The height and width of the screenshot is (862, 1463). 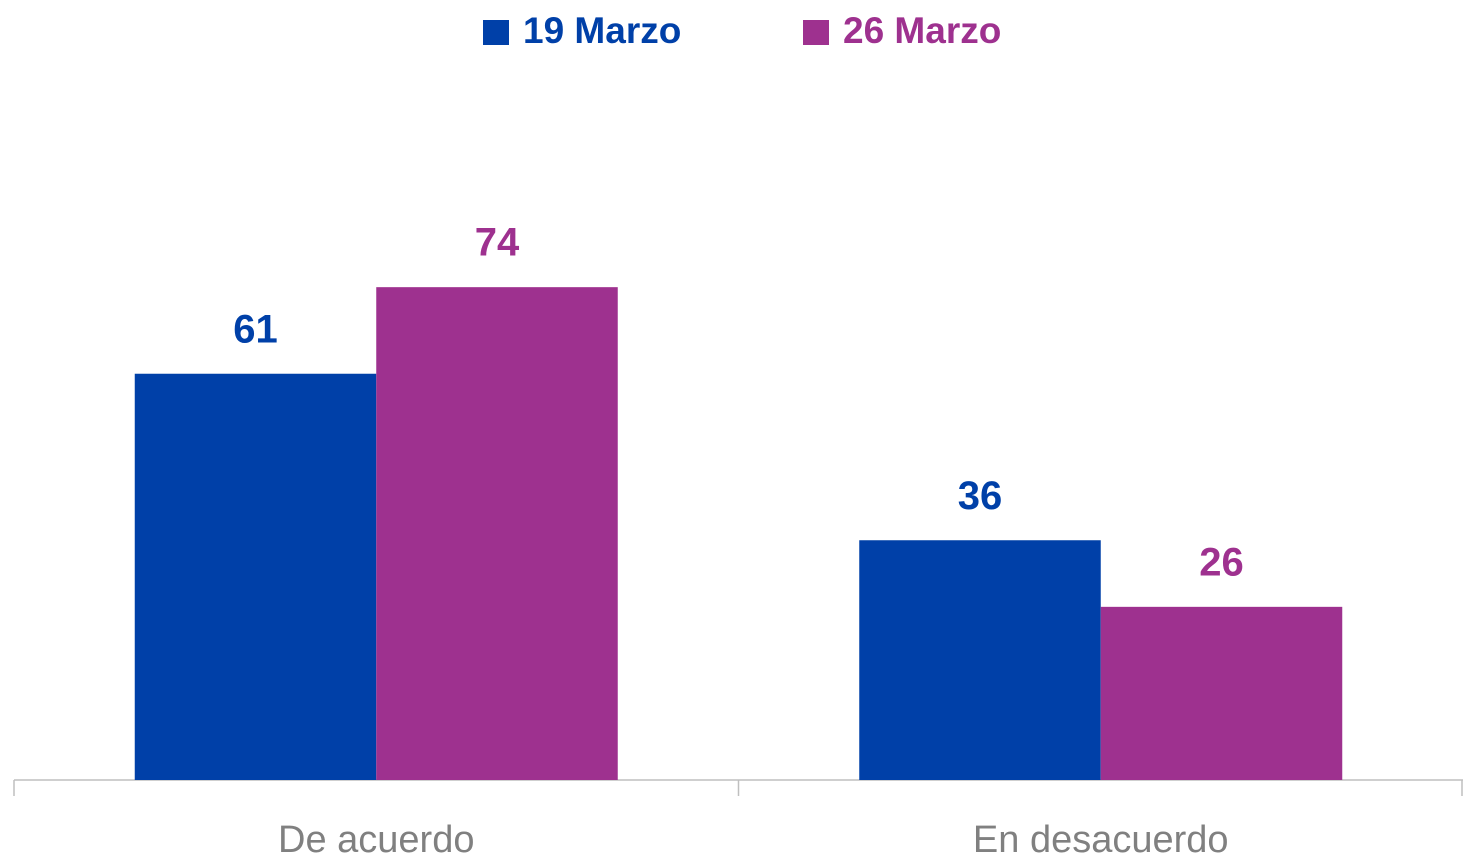 I want to click on data-label: 74, so click(x=497, y=243).